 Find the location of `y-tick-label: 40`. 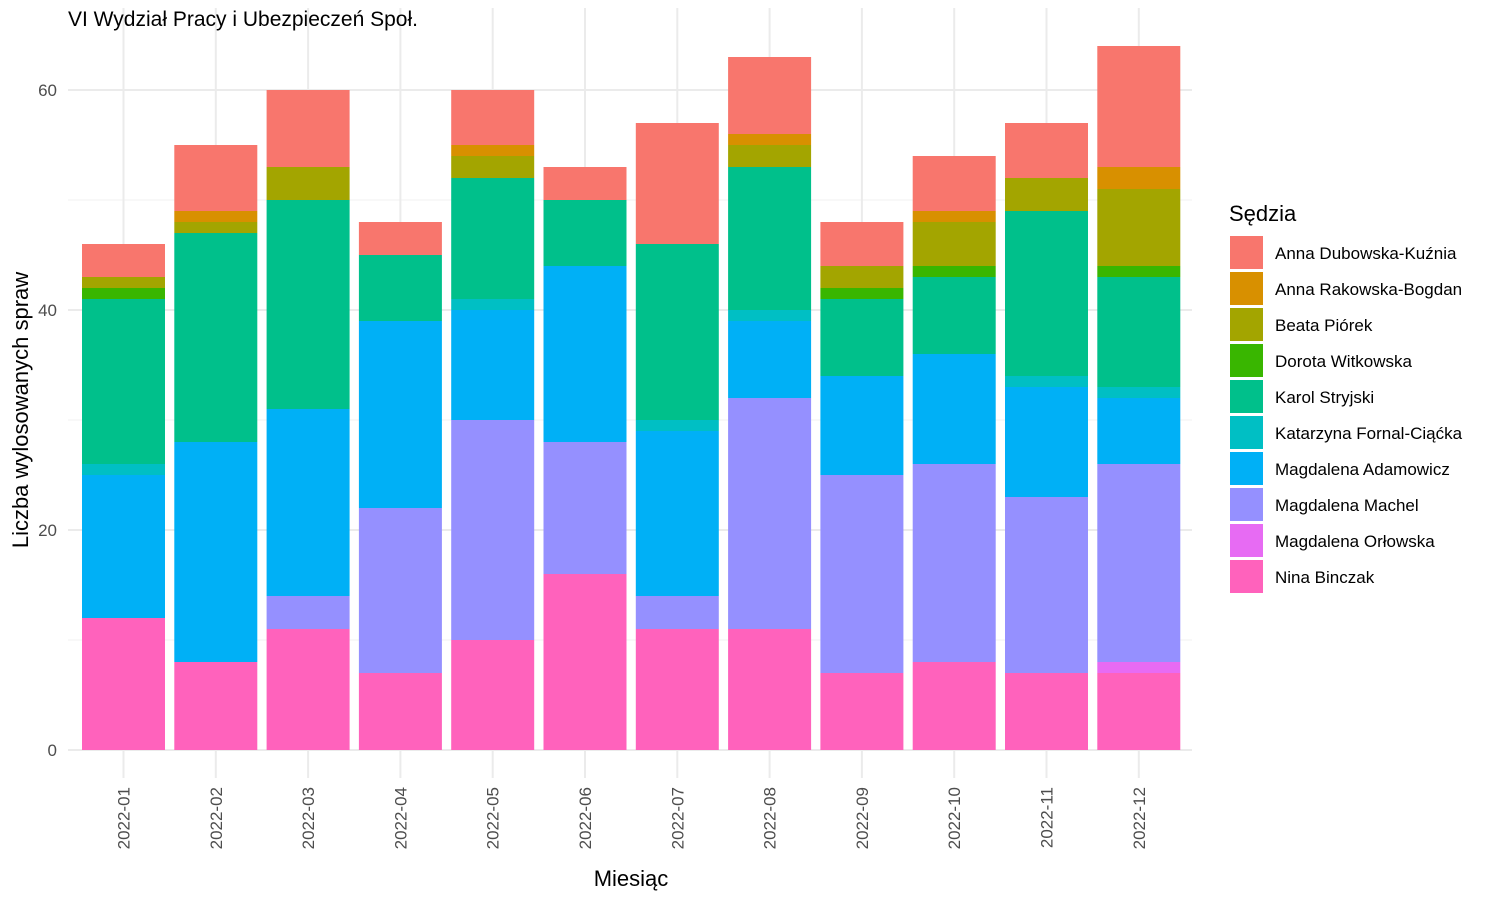

y-tick-label: 40 is located at coordinates (47, 310).